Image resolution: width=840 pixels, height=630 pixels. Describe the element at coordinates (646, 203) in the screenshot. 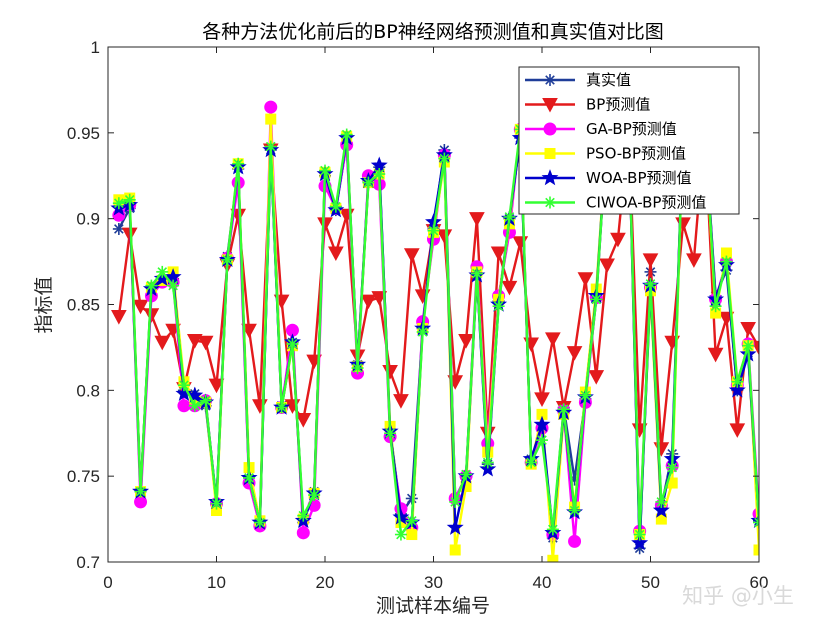

I see `legend-label: CIWOA-BP预测值` at that location.